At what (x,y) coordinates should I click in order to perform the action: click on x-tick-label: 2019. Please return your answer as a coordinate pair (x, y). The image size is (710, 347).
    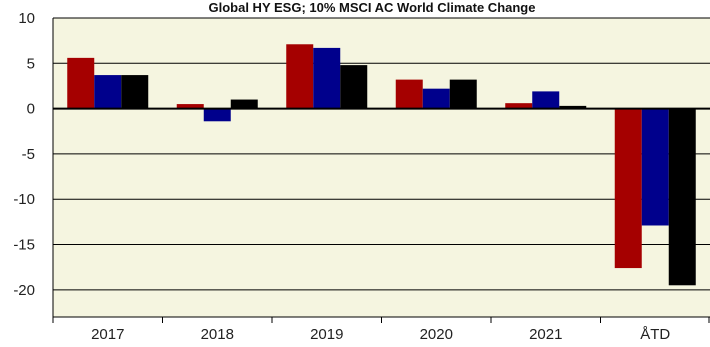
    Looking at the image, I should click on (326, 334).